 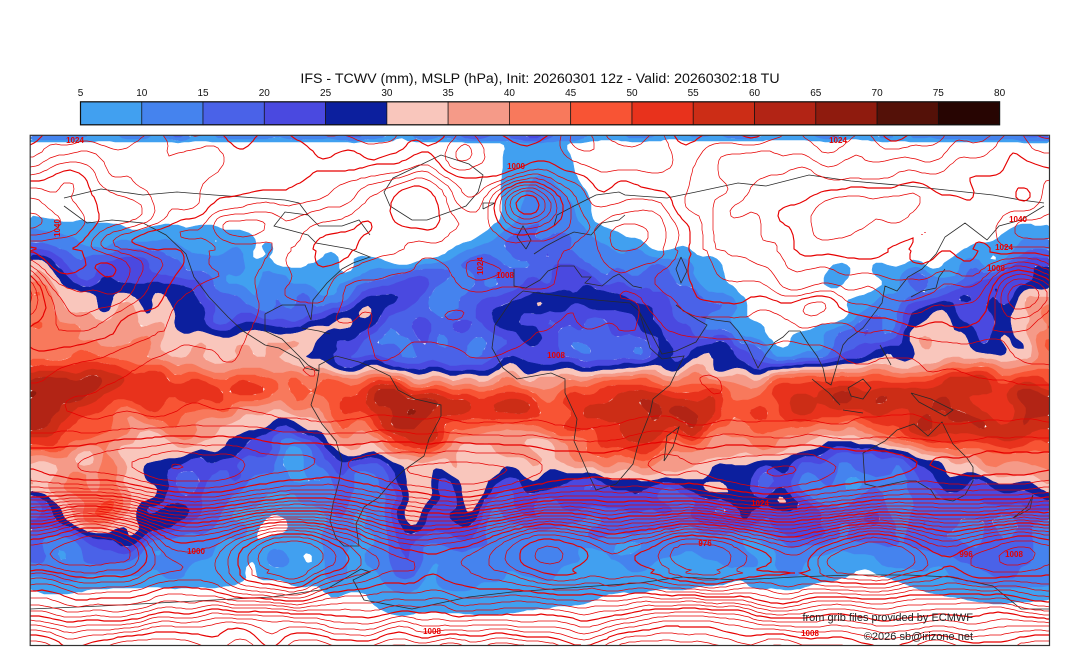 What do you see at coordinates (326, 93) in the screenshot?
I see `svg-text: 25` at bounding box center [326, 93].